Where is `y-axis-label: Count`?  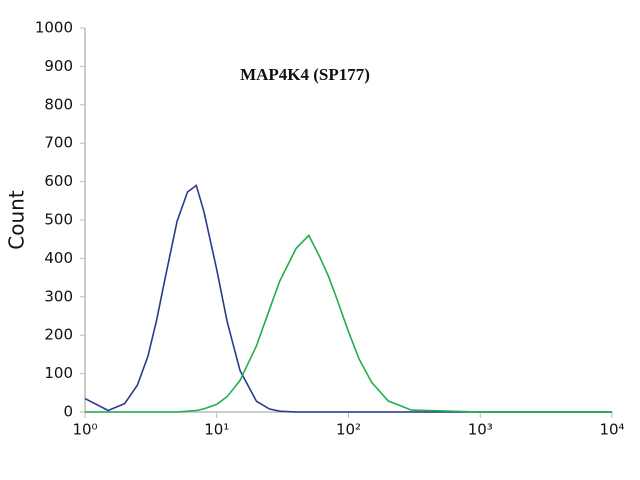
y-axis-label: Count is located at coordinates (17, 220).